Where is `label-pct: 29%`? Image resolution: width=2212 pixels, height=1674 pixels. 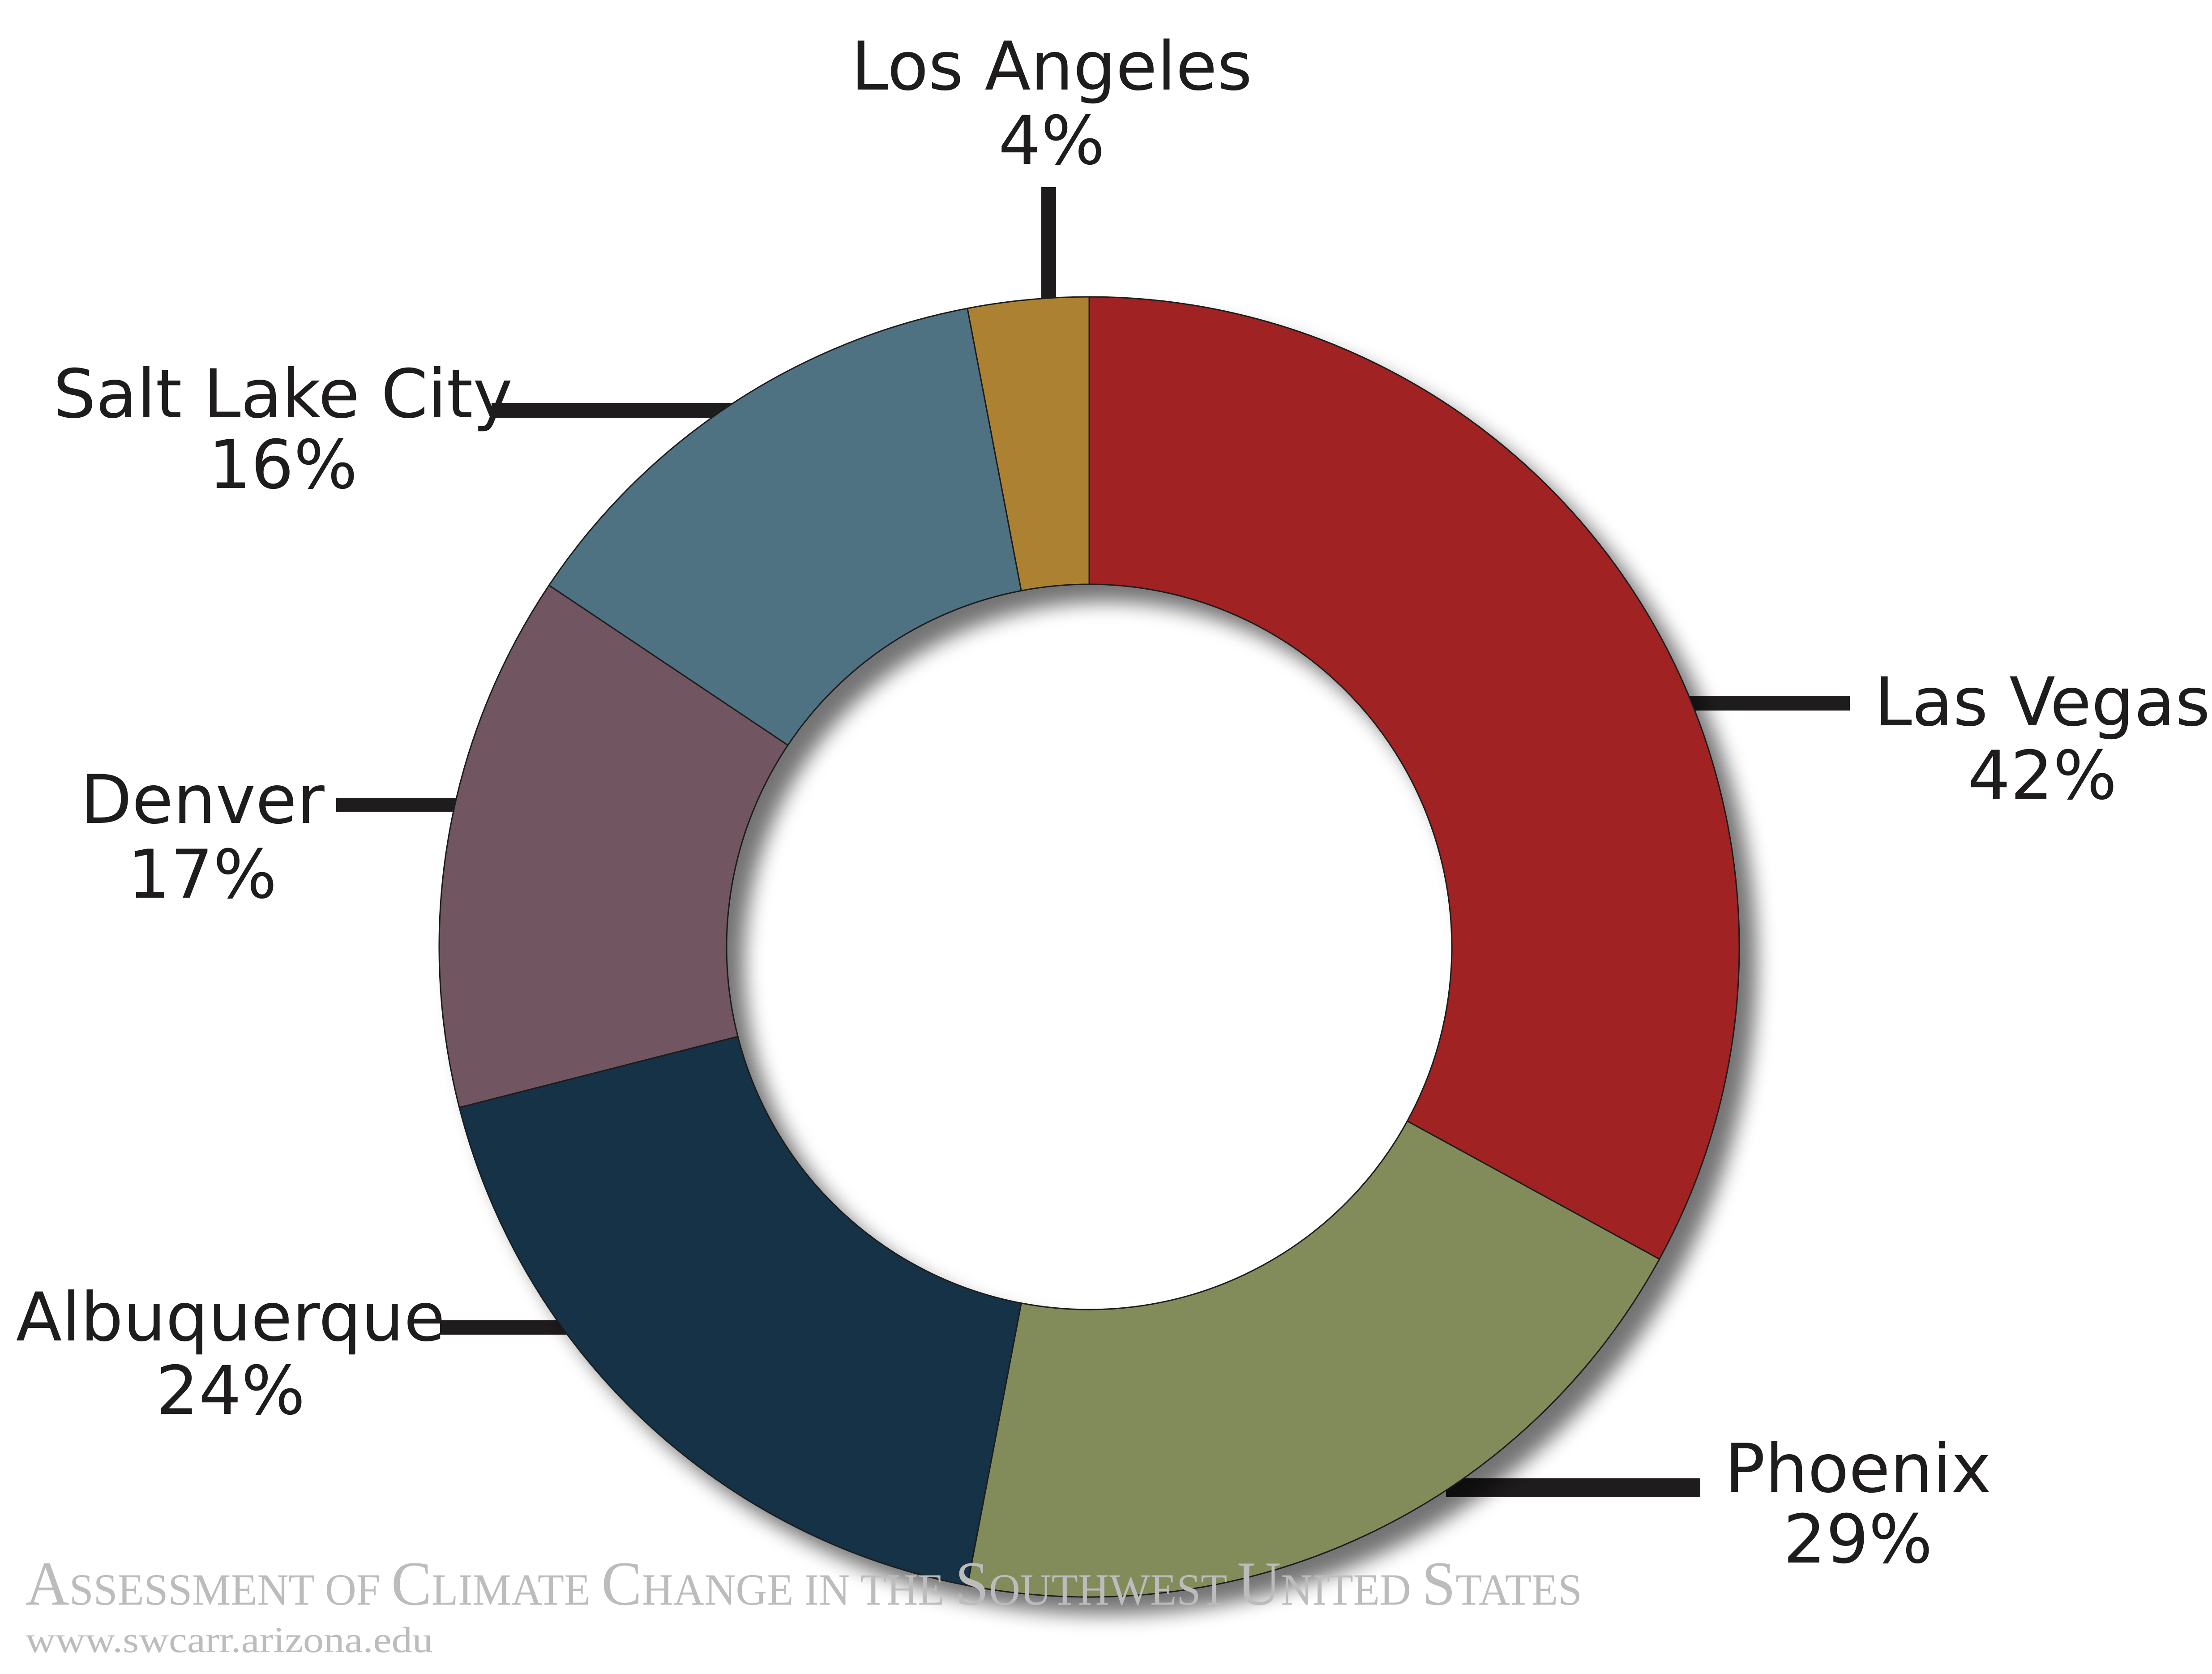
label-pct: 29% is located at coordinates (1857, 1540).